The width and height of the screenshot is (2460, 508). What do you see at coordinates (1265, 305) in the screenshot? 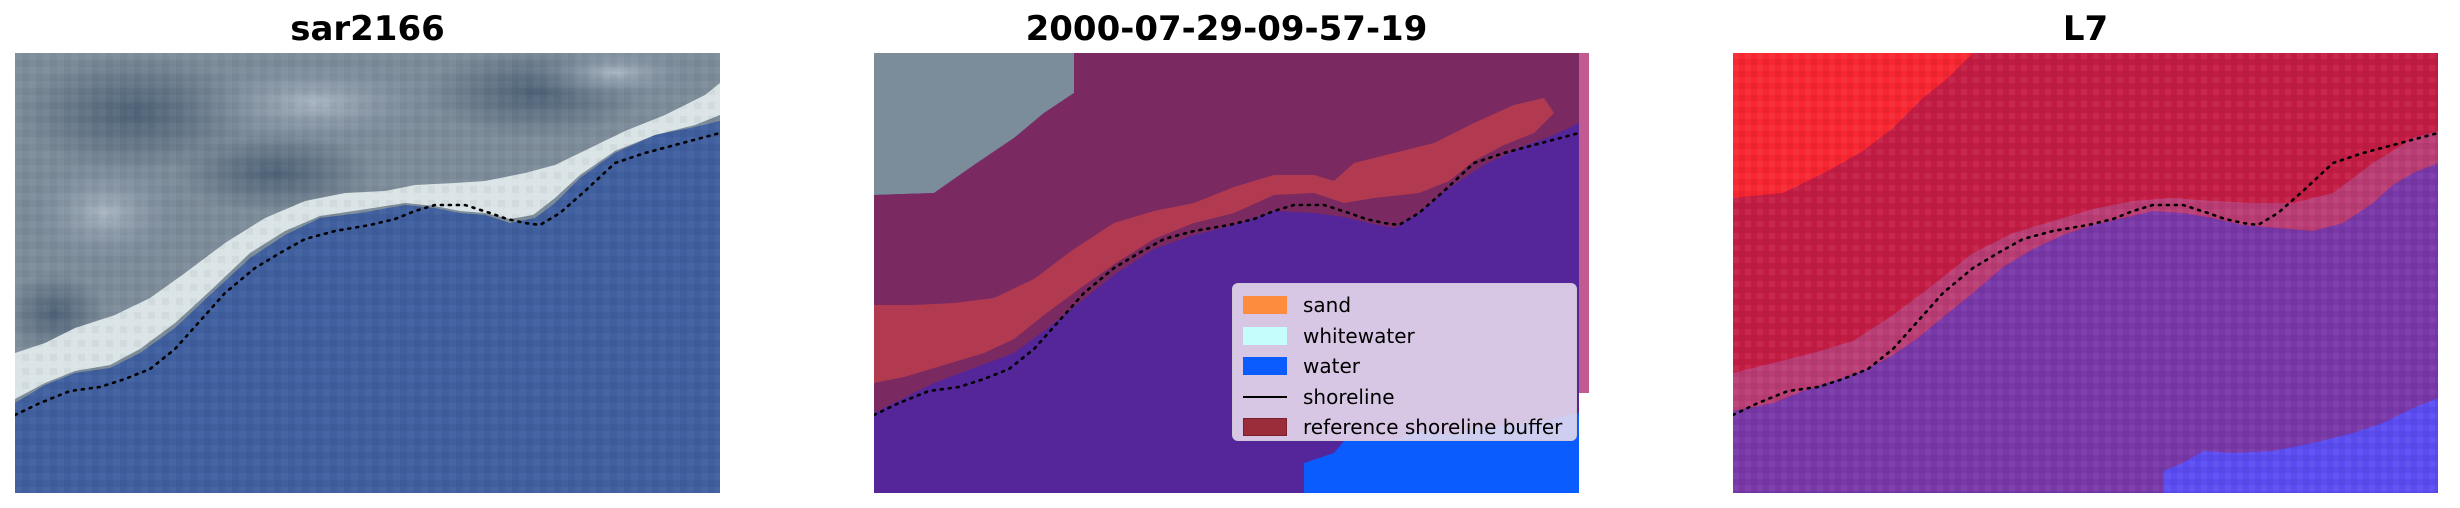
I see `sand-swatch` at bounding box center [1265, 305].